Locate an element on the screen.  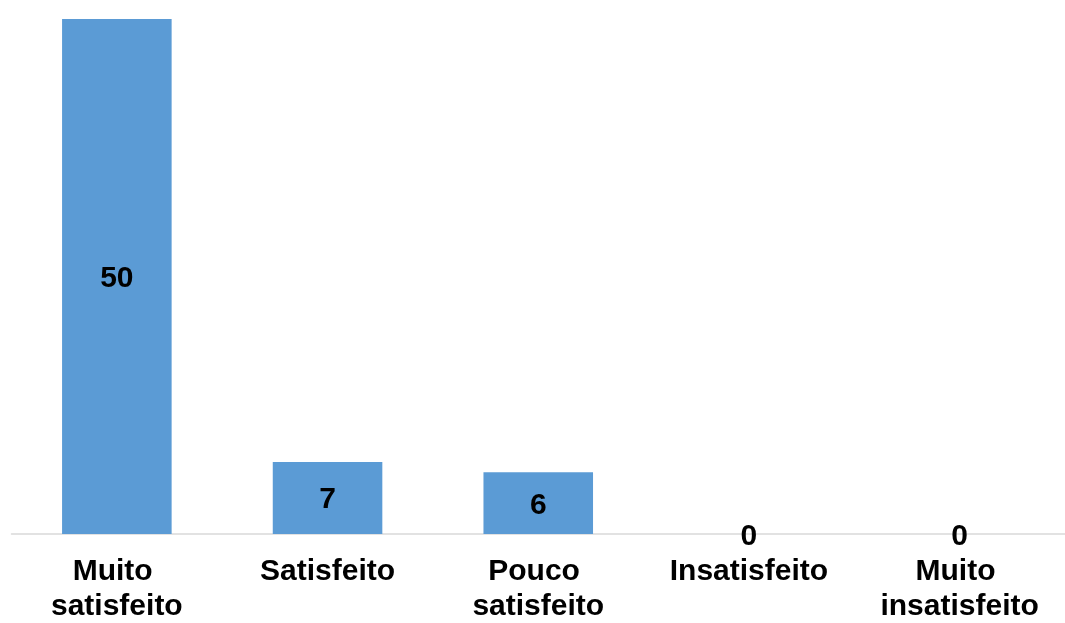
x-tick-label: Muito insatisfeito is located at coordinates (959, 587).